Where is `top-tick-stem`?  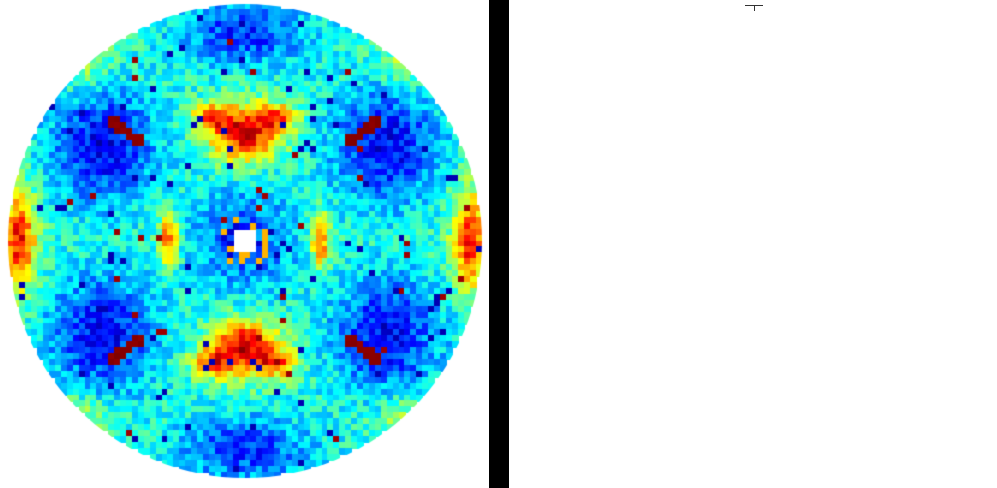 top-tick-stem is located at coordinates (754, 8).